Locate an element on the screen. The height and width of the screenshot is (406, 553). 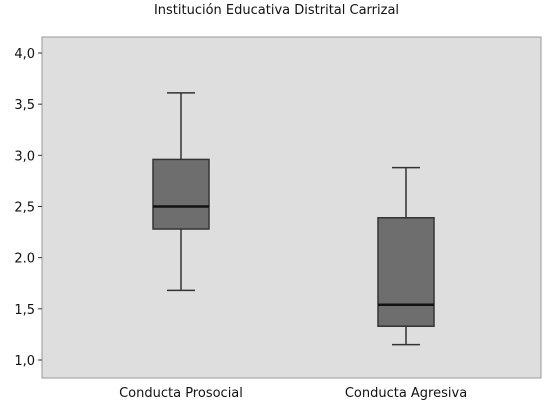
y-tick-label: 3,0 is located at coordinates (24, 156).